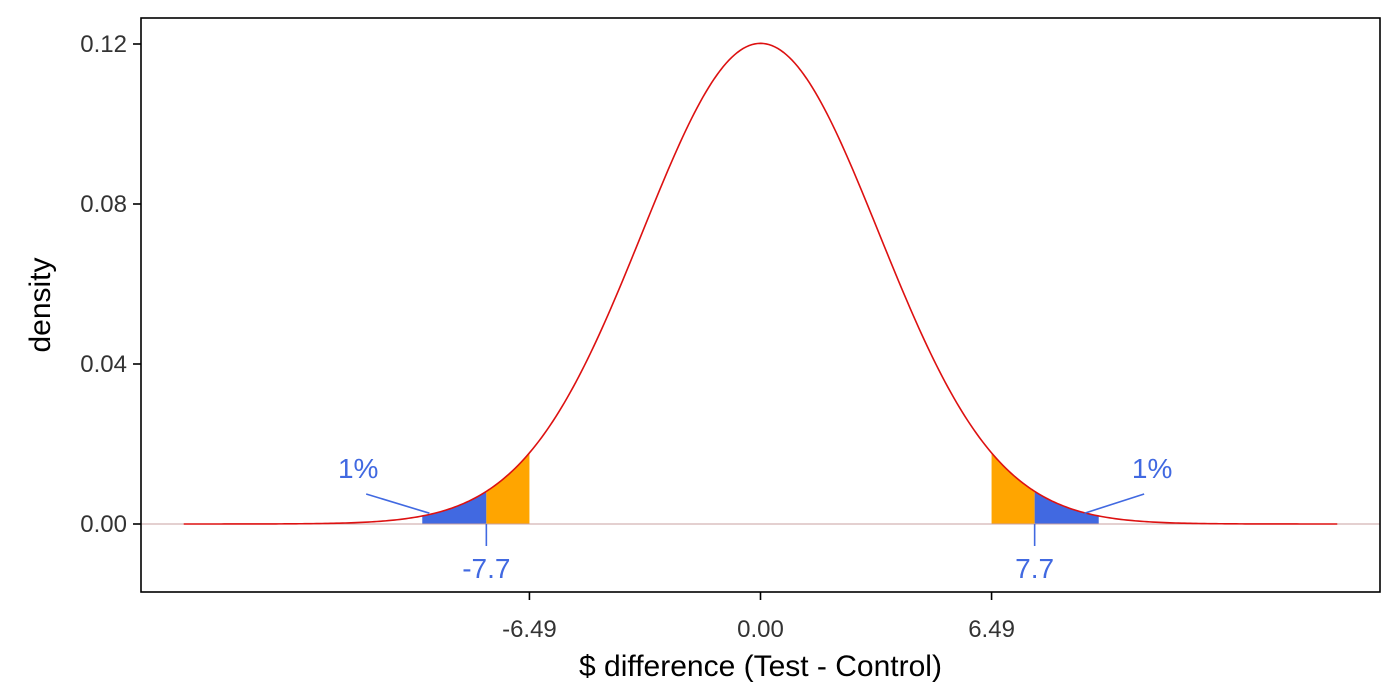 This screenshot has width=1400, height=700. Describe the element at coordinates (508, 488) in the screenshot. I see `shaded-region-lower-critical` at that location.